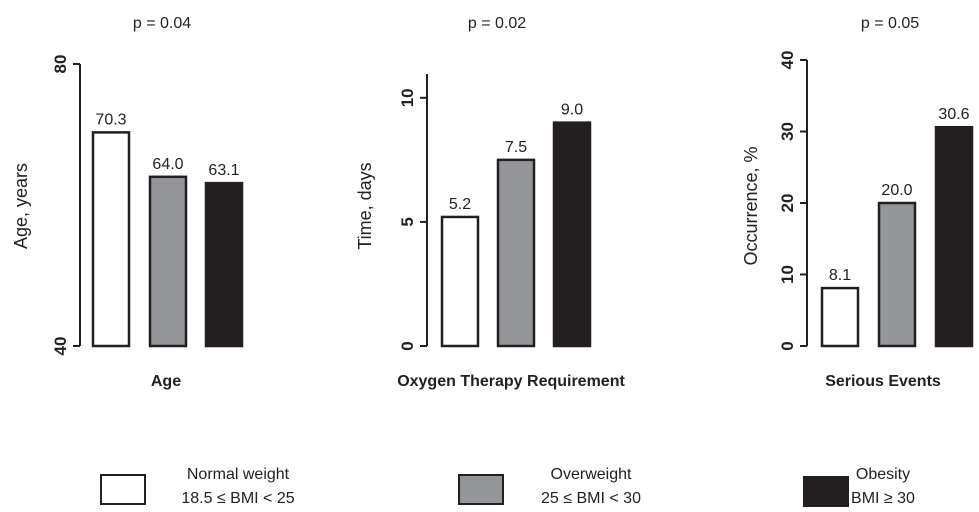  What do you see at coordinates (481, 489) in the screenshot?
I see `legend-swatch-overweight` at bounding box center [481, 489].